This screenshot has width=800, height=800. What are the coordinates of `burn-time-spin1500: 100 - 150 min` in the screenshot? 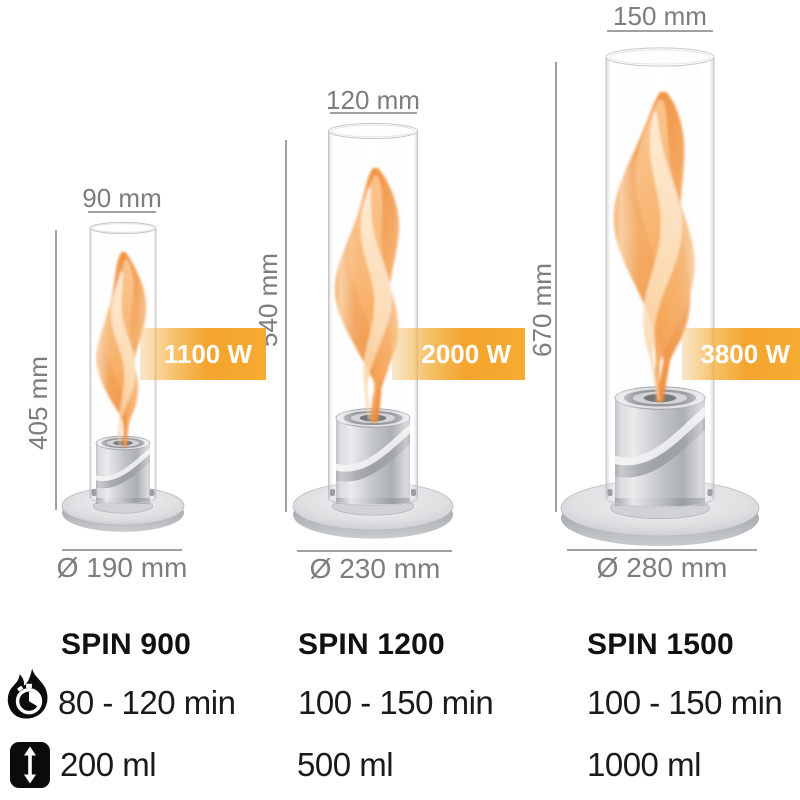 It's located at (685, 702).